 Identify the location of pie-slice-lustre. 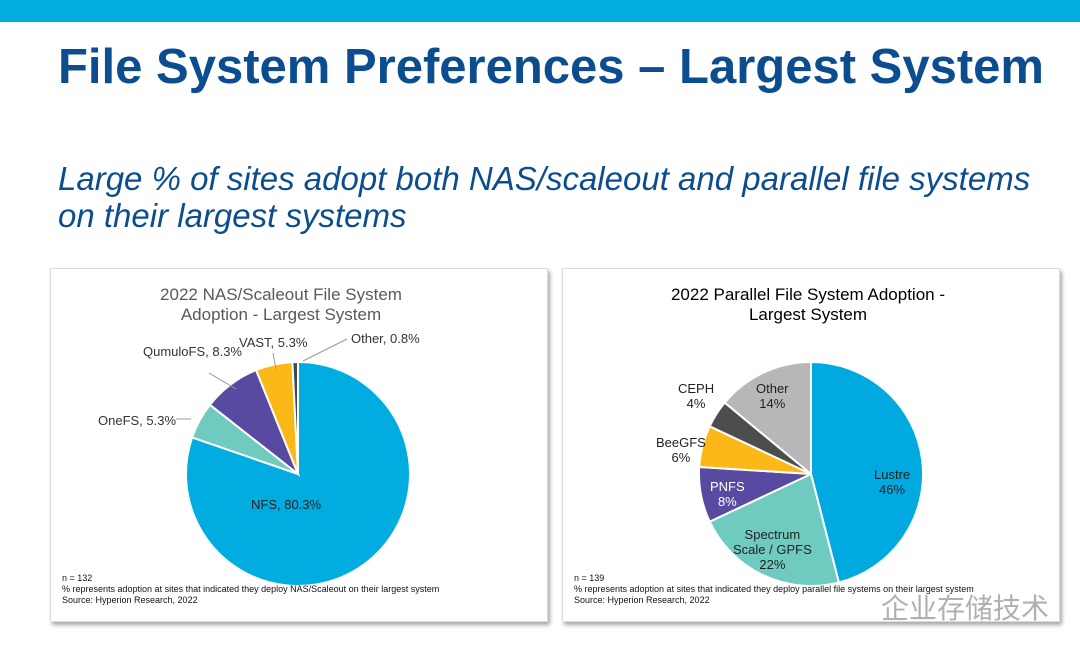
(867, 472).